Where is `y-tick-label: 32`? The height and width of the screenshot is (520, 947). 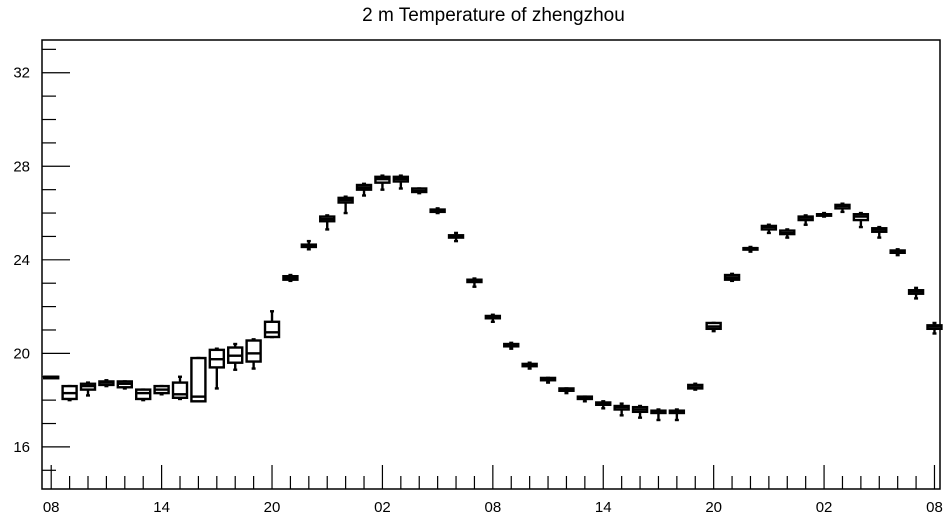
y-tick-label: 32 is located at coordinates (21, 73).